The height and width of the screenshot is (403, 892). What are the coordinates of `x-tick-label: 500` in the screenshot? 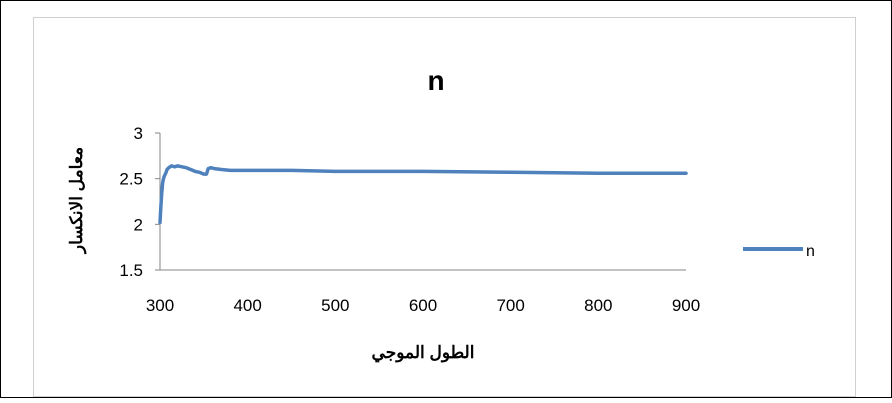 It's located at (335, 305).